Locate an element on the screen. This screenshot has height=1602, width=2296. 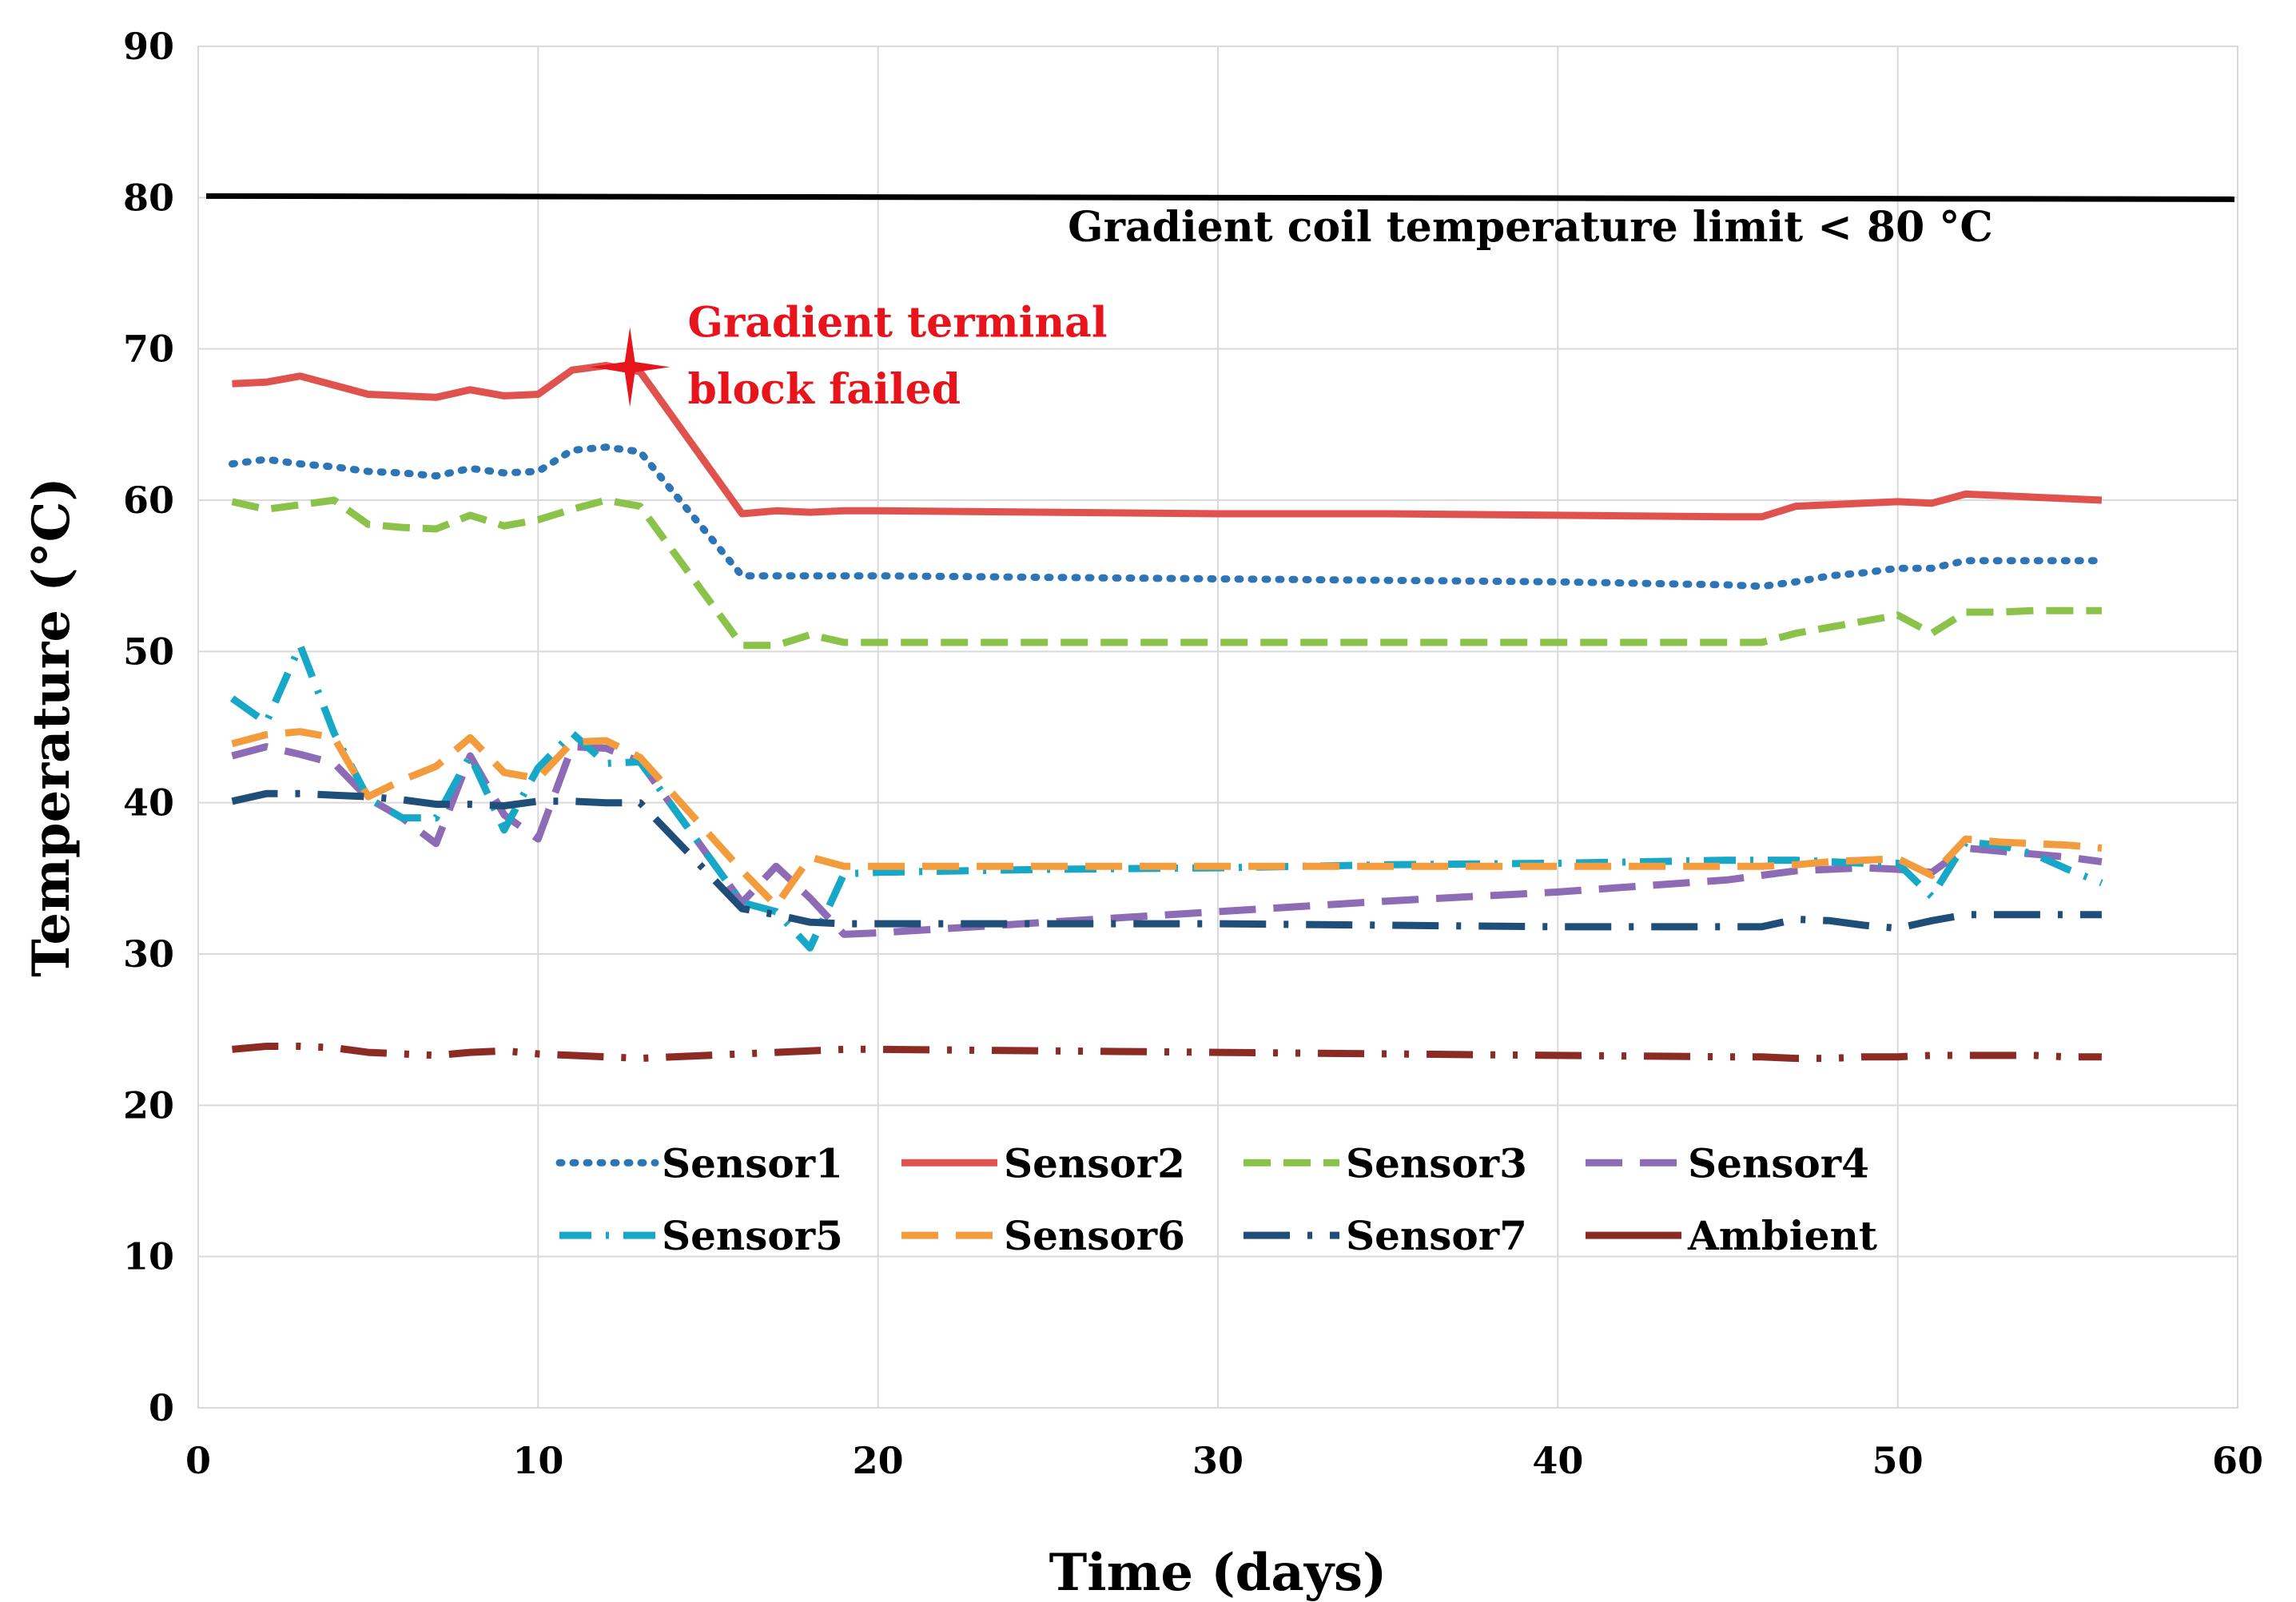
temperature-limit-line is located at coordinates (1220, 198).